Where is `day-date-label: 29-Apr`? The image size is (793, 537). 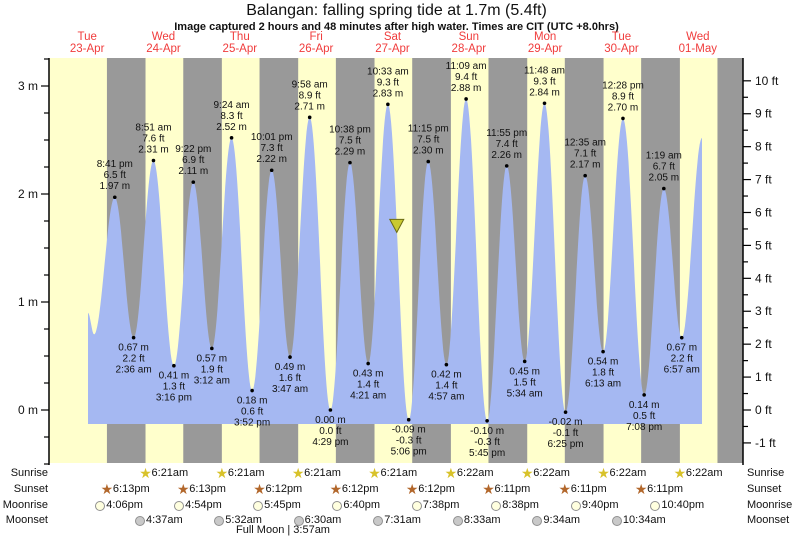 day-date-label: 29-Apr is located at coordinates (545, 49).